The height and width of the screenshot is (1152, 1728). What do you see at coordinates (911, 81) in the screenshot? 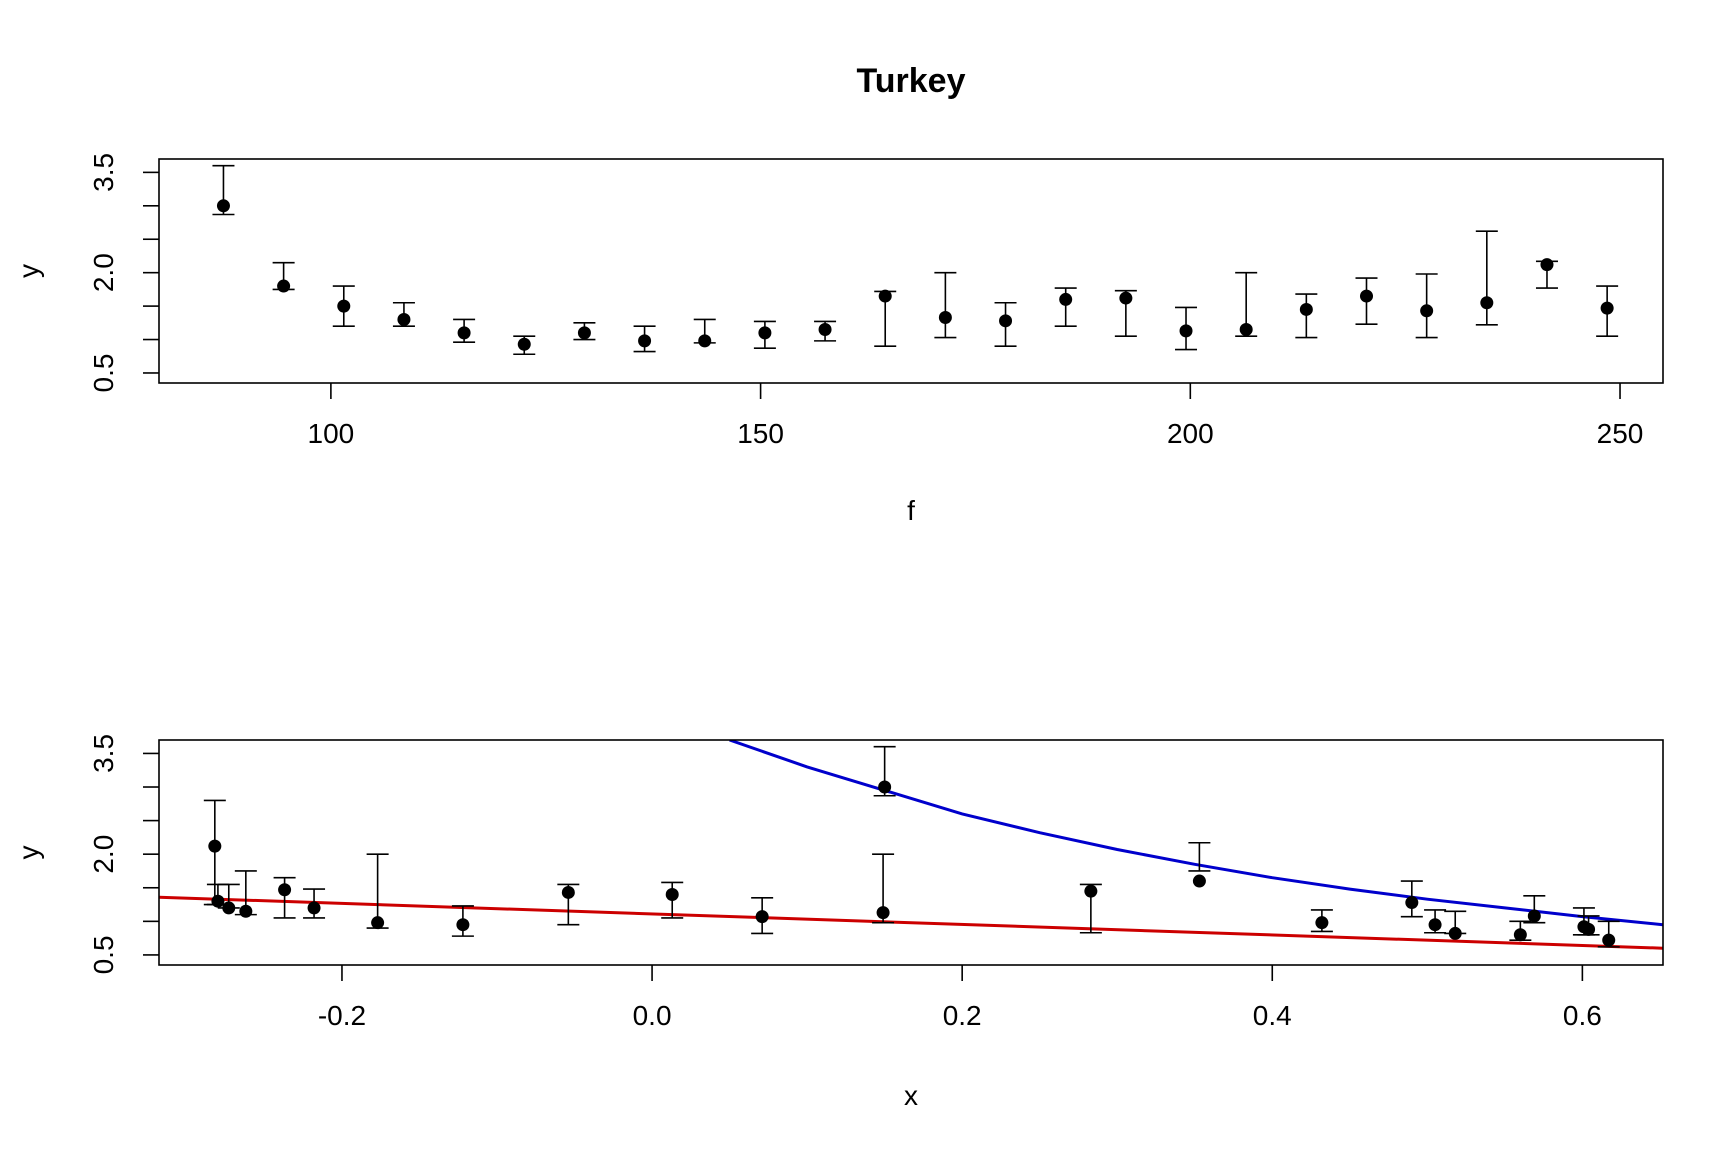
I see `chart-title: Turkey` at bounding box center [911, 81].